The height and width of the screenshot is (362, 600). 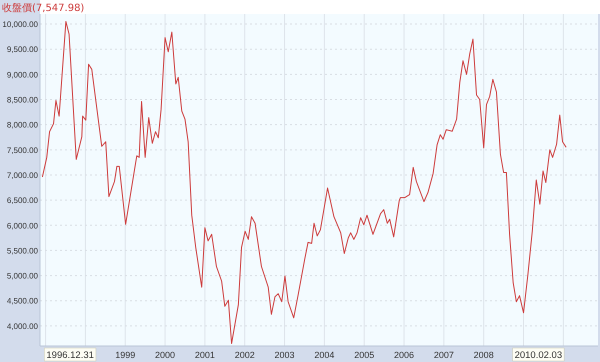 What do you see at coordinates (244, 355) in the screenshot?
I see `x-tick-label: 2002` at bounding box center [244, 355].